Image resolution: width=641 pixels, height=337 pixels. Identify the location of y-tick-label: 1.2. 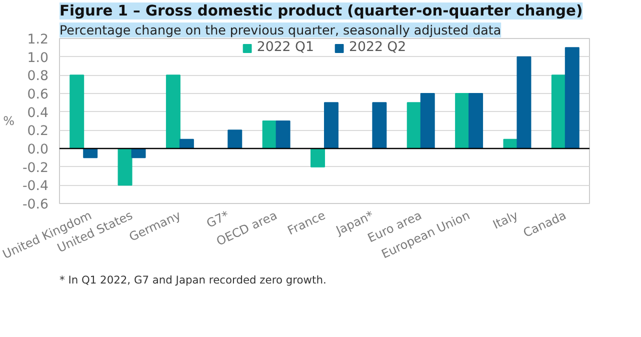
(38, 40).